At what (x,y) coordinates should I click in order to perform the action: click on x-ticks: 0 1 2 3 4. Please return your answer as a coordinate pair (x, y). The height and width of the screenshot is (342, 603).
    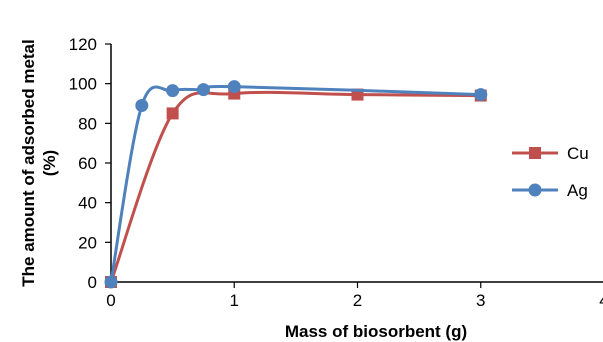
    Looking at the image, I should click on (354, 296).